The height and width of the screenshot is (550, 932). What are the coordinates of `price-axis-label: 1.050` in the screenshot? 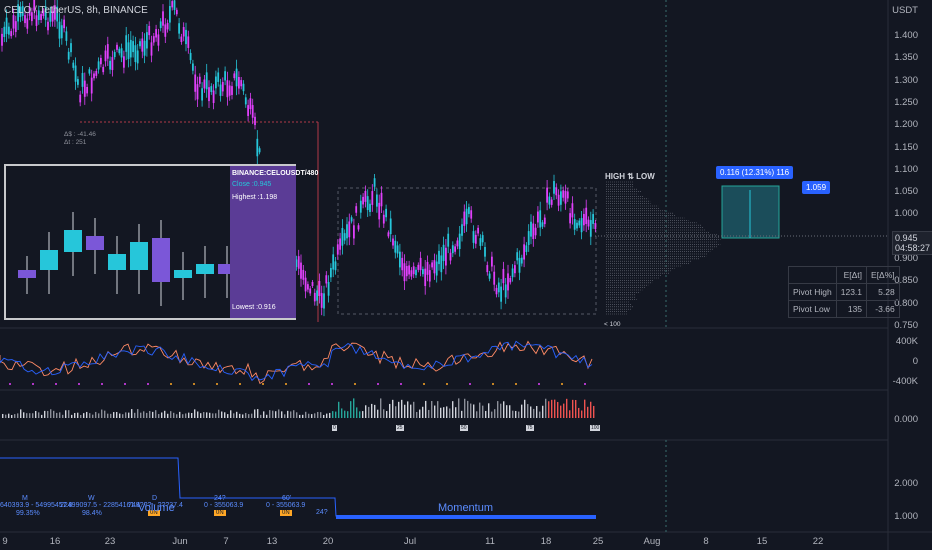 It's located at (906, 192).